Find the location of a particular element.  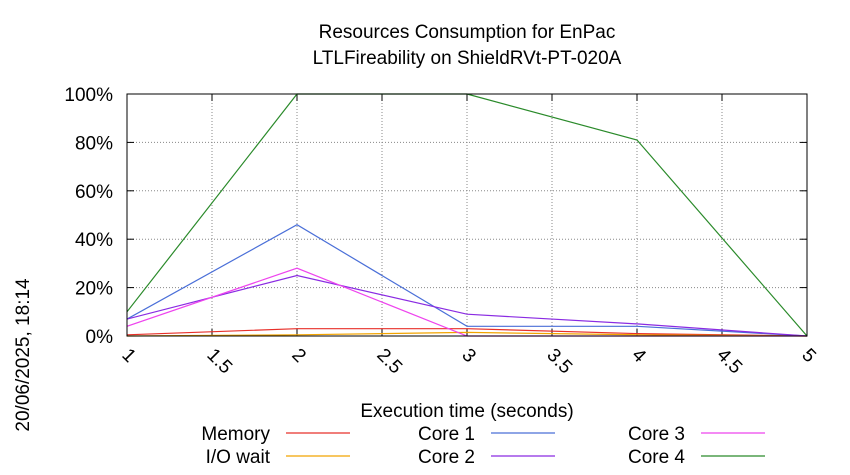

y-tick-label: 40% is located at coordinates (94, 240).